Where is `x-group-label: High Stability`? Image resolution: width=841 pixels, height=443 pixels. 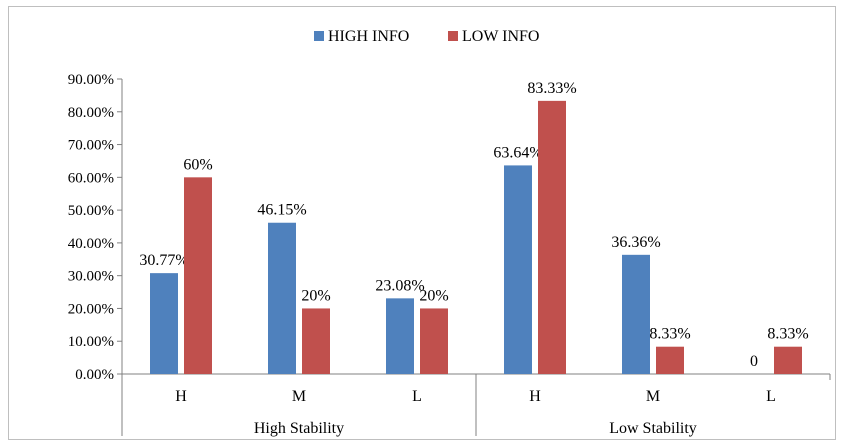 x-group-label: High Stability is located at coordinates (299, 428).